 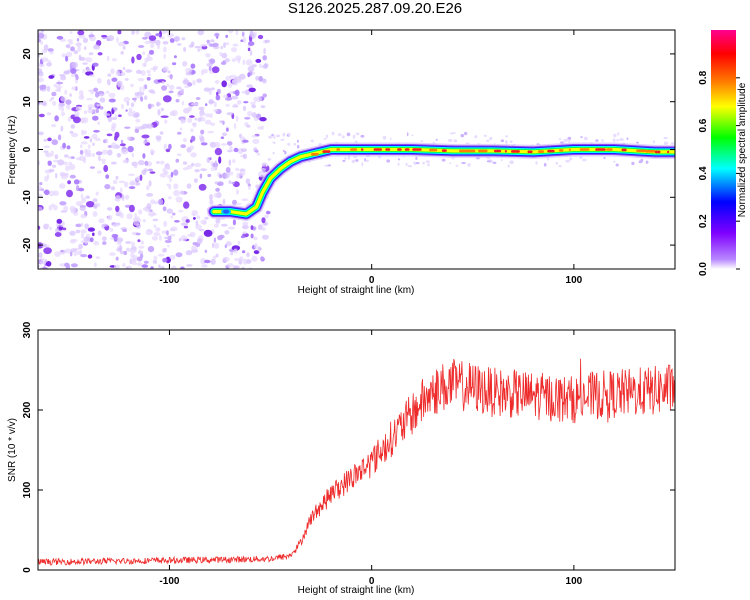 I want to click on figure-title: S126.2025.287.09.20.E26, so click(x=375, y=8).